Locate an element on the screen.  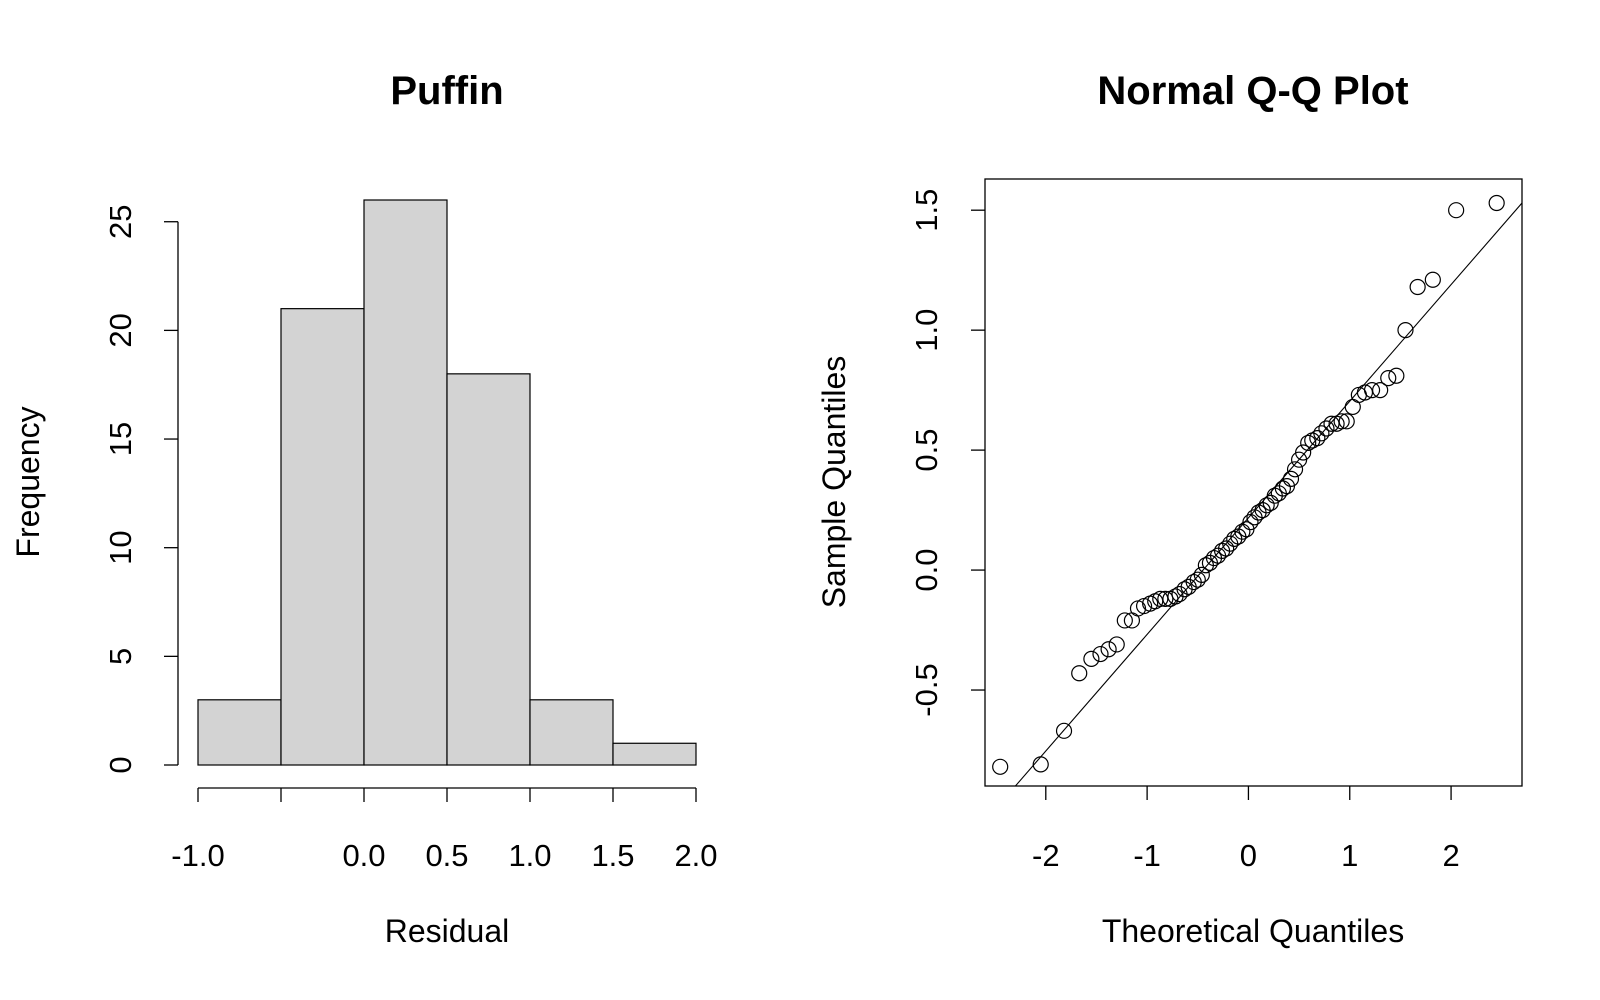
qq-plot-title: Normal Q-Q Plot is located at coordinates (1252, 91).